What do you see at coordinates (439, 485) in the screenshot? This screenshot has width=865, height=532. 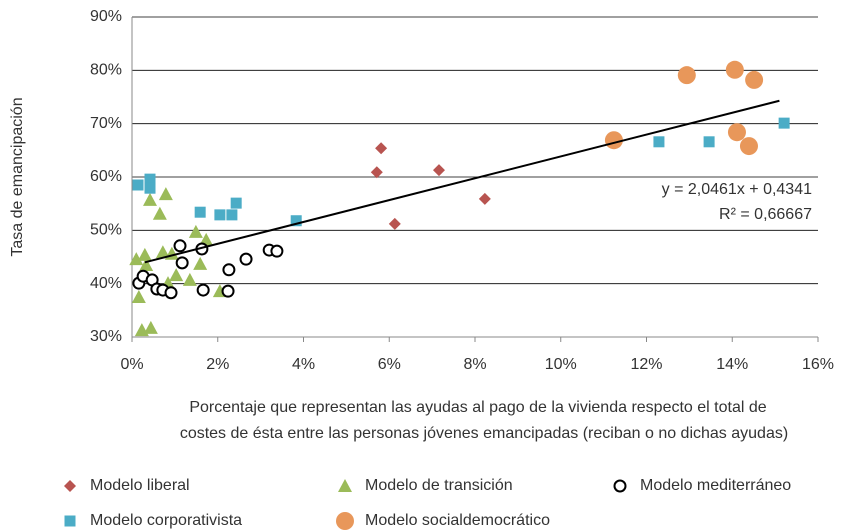 I see `legend-label: Modelo de transición` at bounding box center [439, 485].